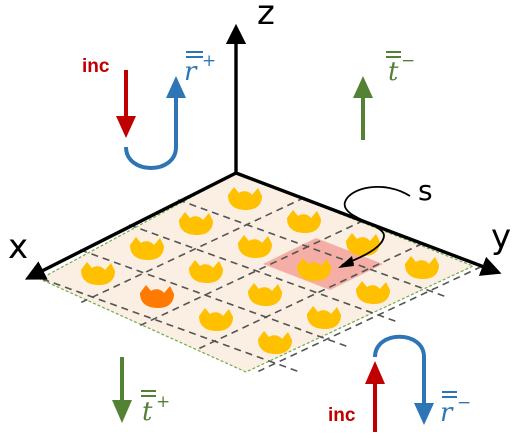  Describe the element at coordinates (200, 69) in the screenshot. I see `reflection-operator-plus: r +` at that location.